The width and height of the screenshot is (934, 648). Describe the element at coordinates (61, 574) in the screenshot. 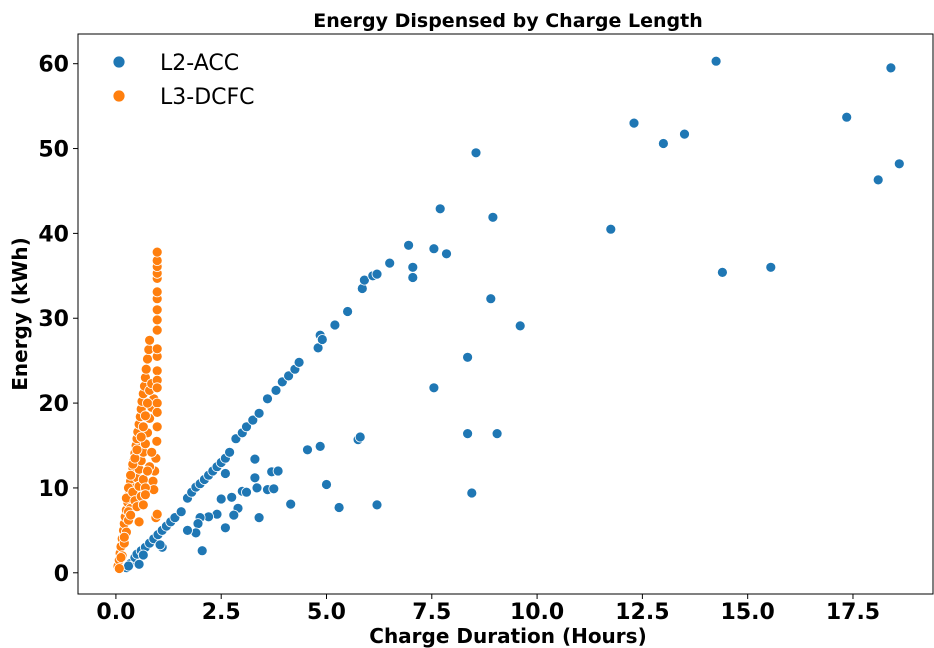

I see `y-tick-label: 0` at that location.